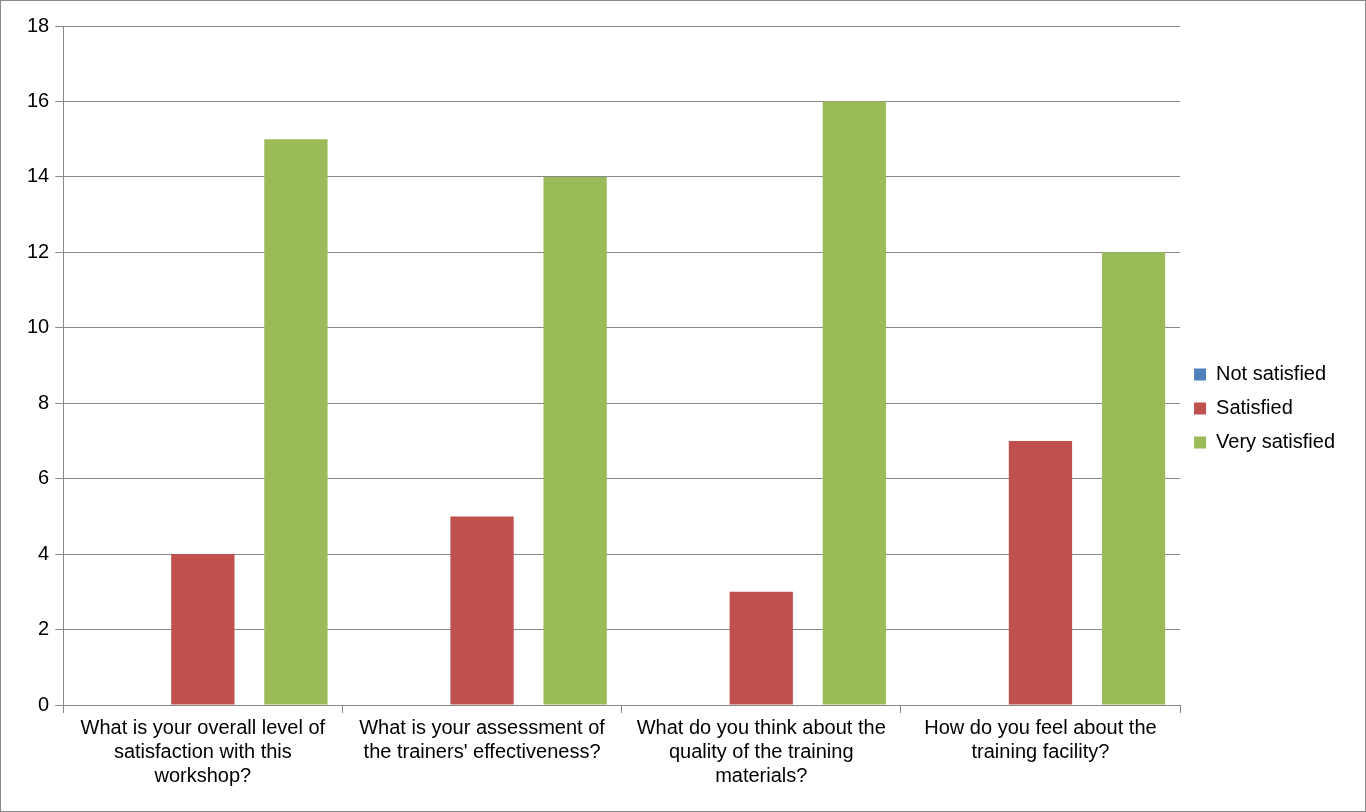 The width and height of the screenshot is (1366, 812). What do you see at coordinates (38, 326) in the screenshot?
I see `y-tick-label: 10` at bounding box center [38, 326].